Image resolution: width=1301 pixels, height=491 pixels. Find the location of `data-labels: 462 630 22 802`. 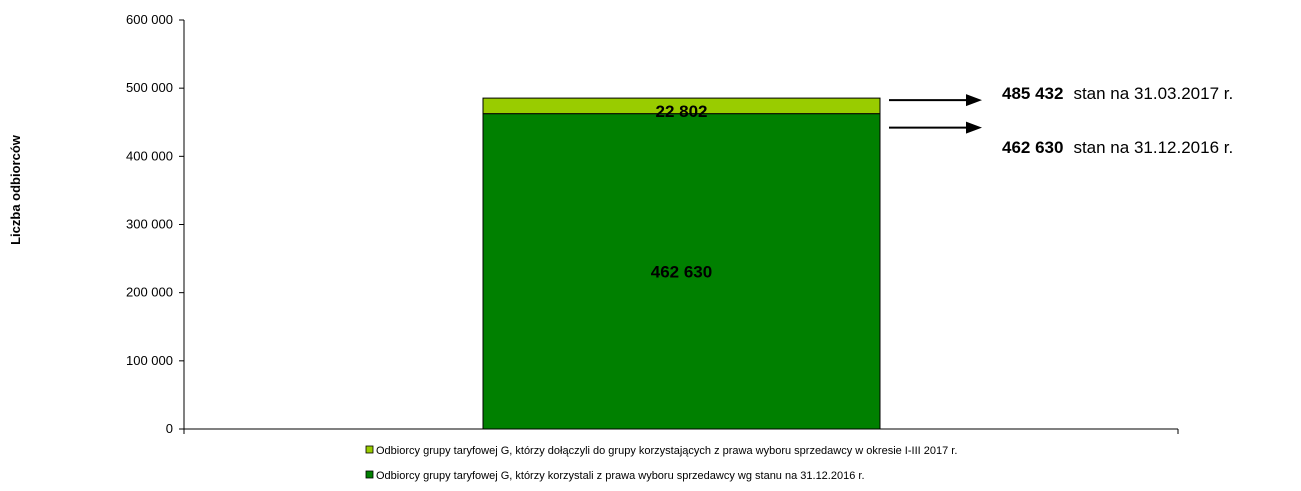

data-labels: 462 630 22 802 is located at coordinates (681, 191).